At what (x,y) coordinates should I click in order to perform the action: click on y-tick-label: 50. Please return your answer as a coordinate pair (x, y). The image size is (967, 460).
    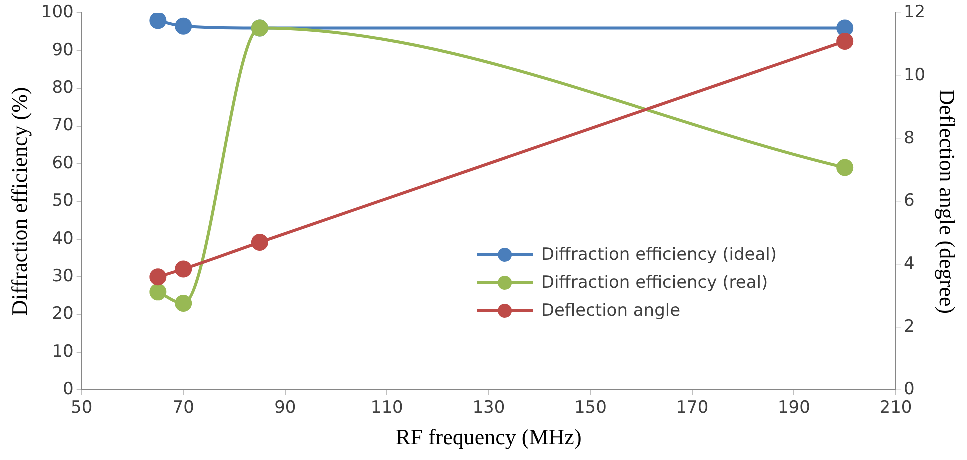
    Looking at the image, I should click on (63, 201).